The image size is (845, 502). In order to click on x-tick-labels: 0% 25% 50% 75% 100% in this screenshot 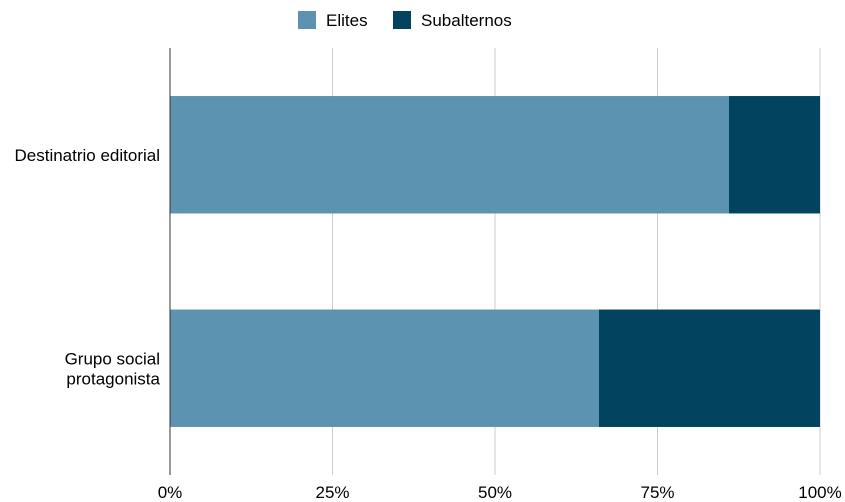, I will do `click(500, 492)`.